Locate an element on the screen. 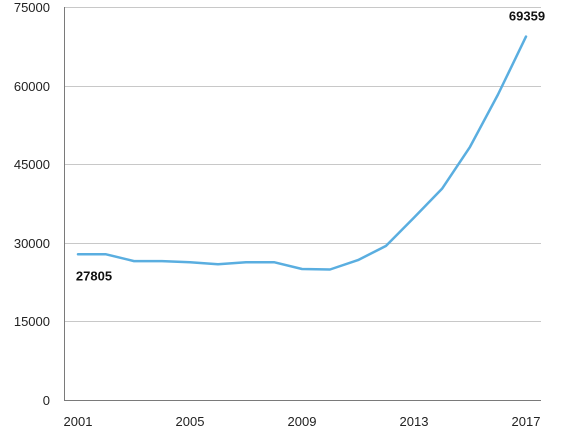 This screenshot has height=447, width=569. y-tick-label-75000: 75000 is located at coordinates (32, 7).